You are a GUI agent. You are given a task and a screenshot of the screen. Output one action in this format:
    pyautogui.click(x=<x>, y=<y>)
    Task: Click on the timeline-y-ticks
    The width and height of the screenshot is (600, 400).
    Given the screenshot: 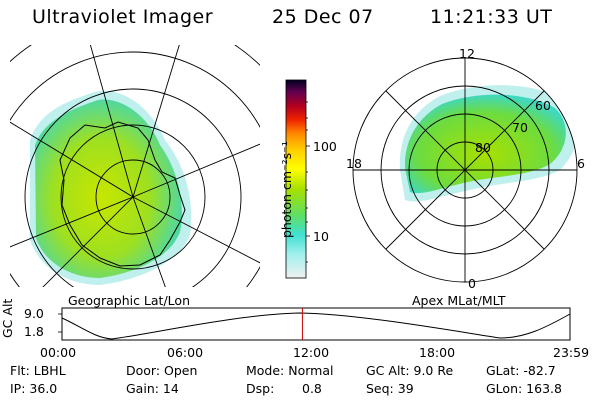 What is the action you would take?
    pyautogui.click(x=60, y=323)
    